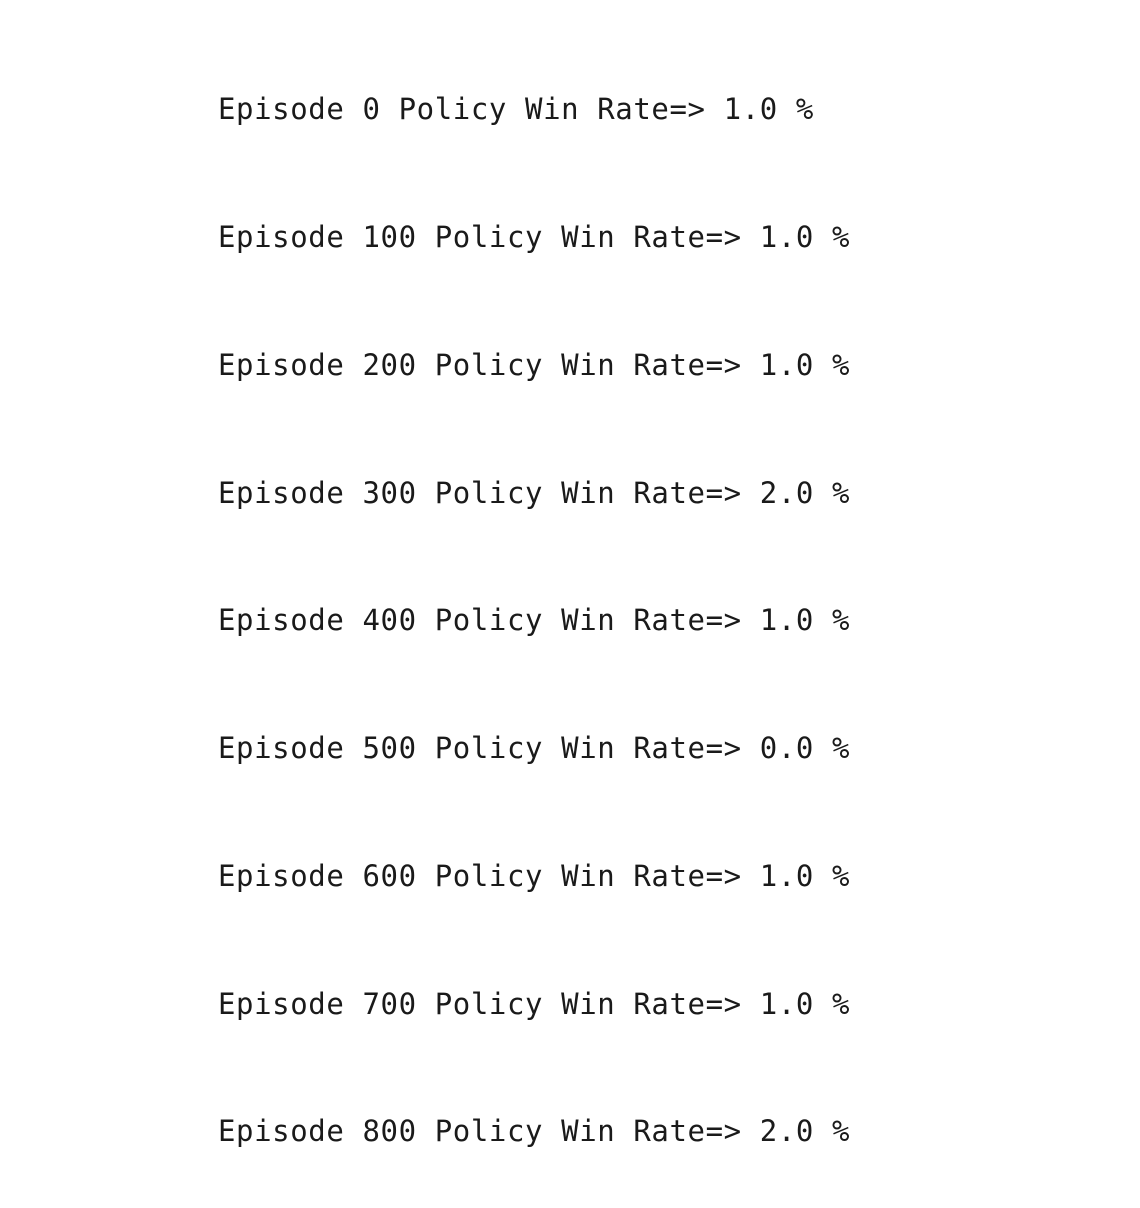  What do you see at coordinates (516, 109) in the screenshot?
I see `log-line-episode-0: Episode 0 Policy Win Rate=> 1.0 %` at bounding box center [516, 109].